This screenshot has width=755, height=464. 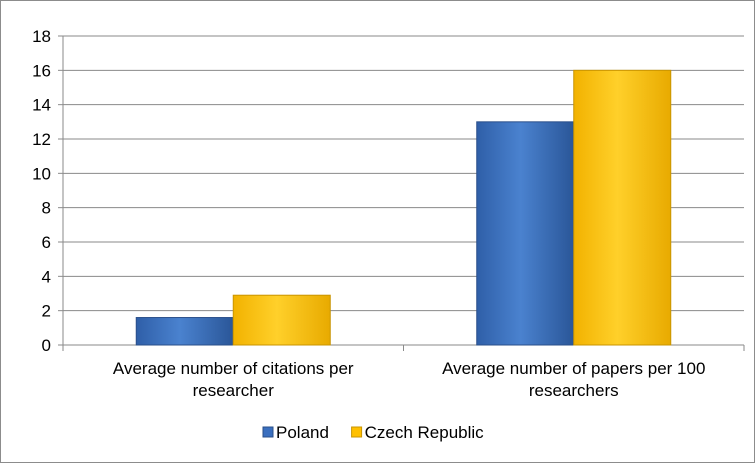 What do you see at coordinates (41, 191) in the screenshot?
I see `y-tick-labels: 0 2 4 6 8 10 12 14 16 18` at bounding box center [41, 191].